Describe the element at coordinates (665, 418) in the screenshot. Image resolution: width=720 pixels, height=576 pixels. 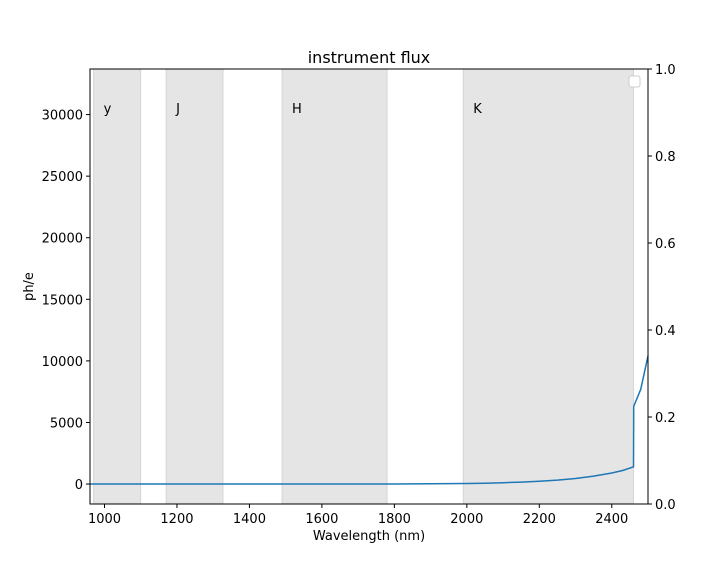
I see `y2-tick-label: 0.2` at that location.